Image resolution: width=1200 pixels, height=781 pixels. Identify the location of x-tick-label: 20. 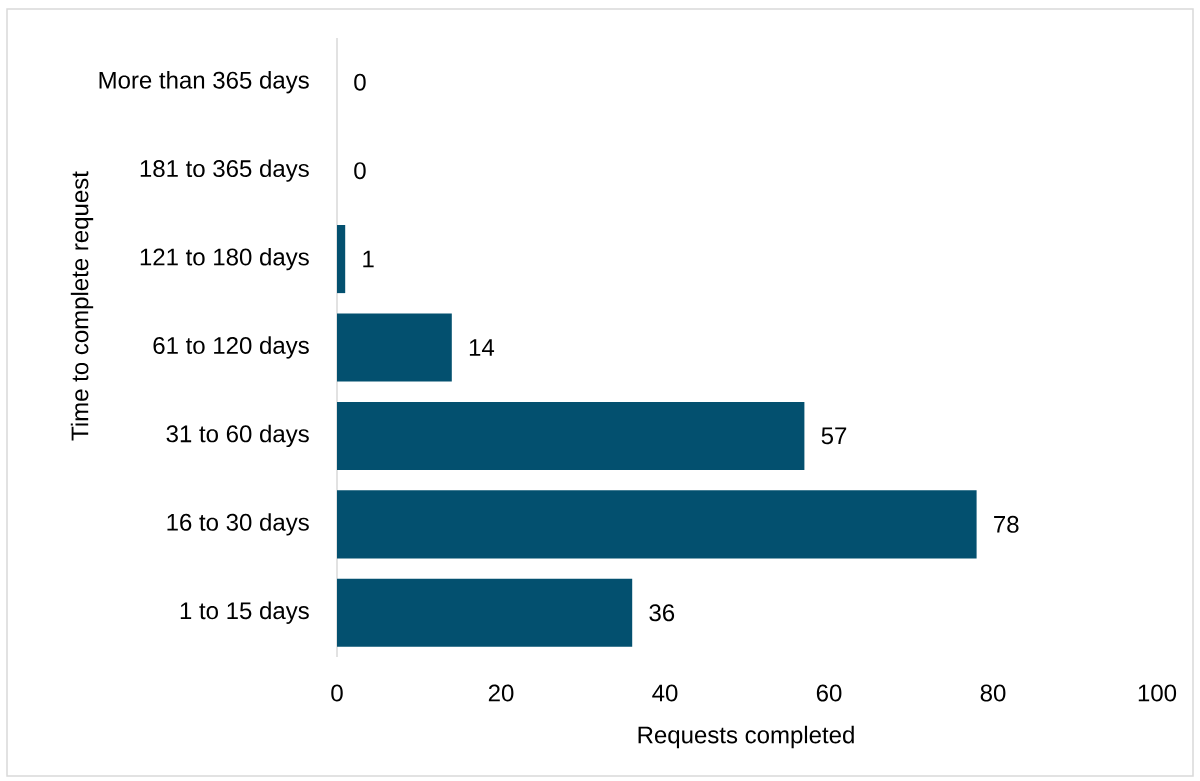
(501, 693).